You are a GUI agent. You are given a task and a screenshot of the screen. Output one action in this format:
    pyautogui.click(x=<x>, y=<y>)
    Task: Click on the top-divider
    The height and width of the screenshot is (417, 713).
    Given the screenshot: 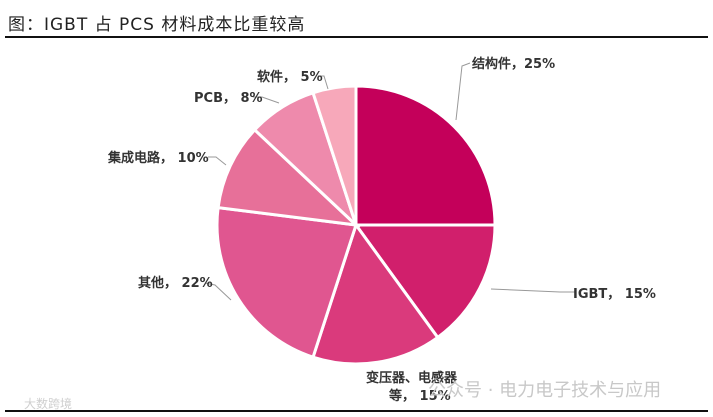 What is the action you would take?
    pyautogui.click(x=356, y=37)
    